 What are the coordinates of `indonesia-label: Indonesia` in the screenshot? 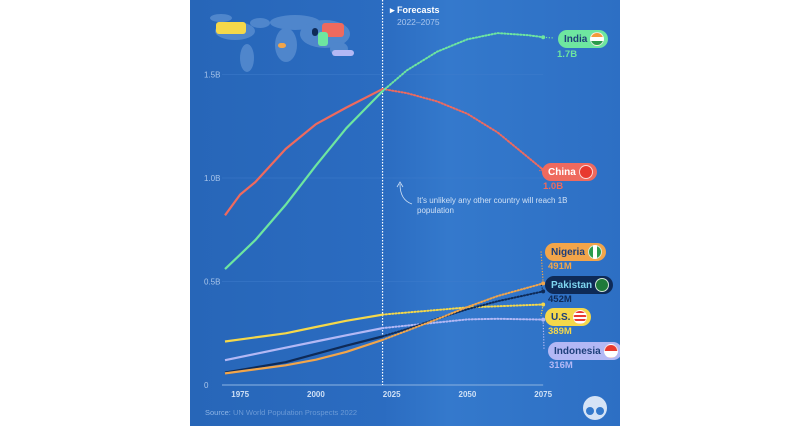 It's located at (584, 351).